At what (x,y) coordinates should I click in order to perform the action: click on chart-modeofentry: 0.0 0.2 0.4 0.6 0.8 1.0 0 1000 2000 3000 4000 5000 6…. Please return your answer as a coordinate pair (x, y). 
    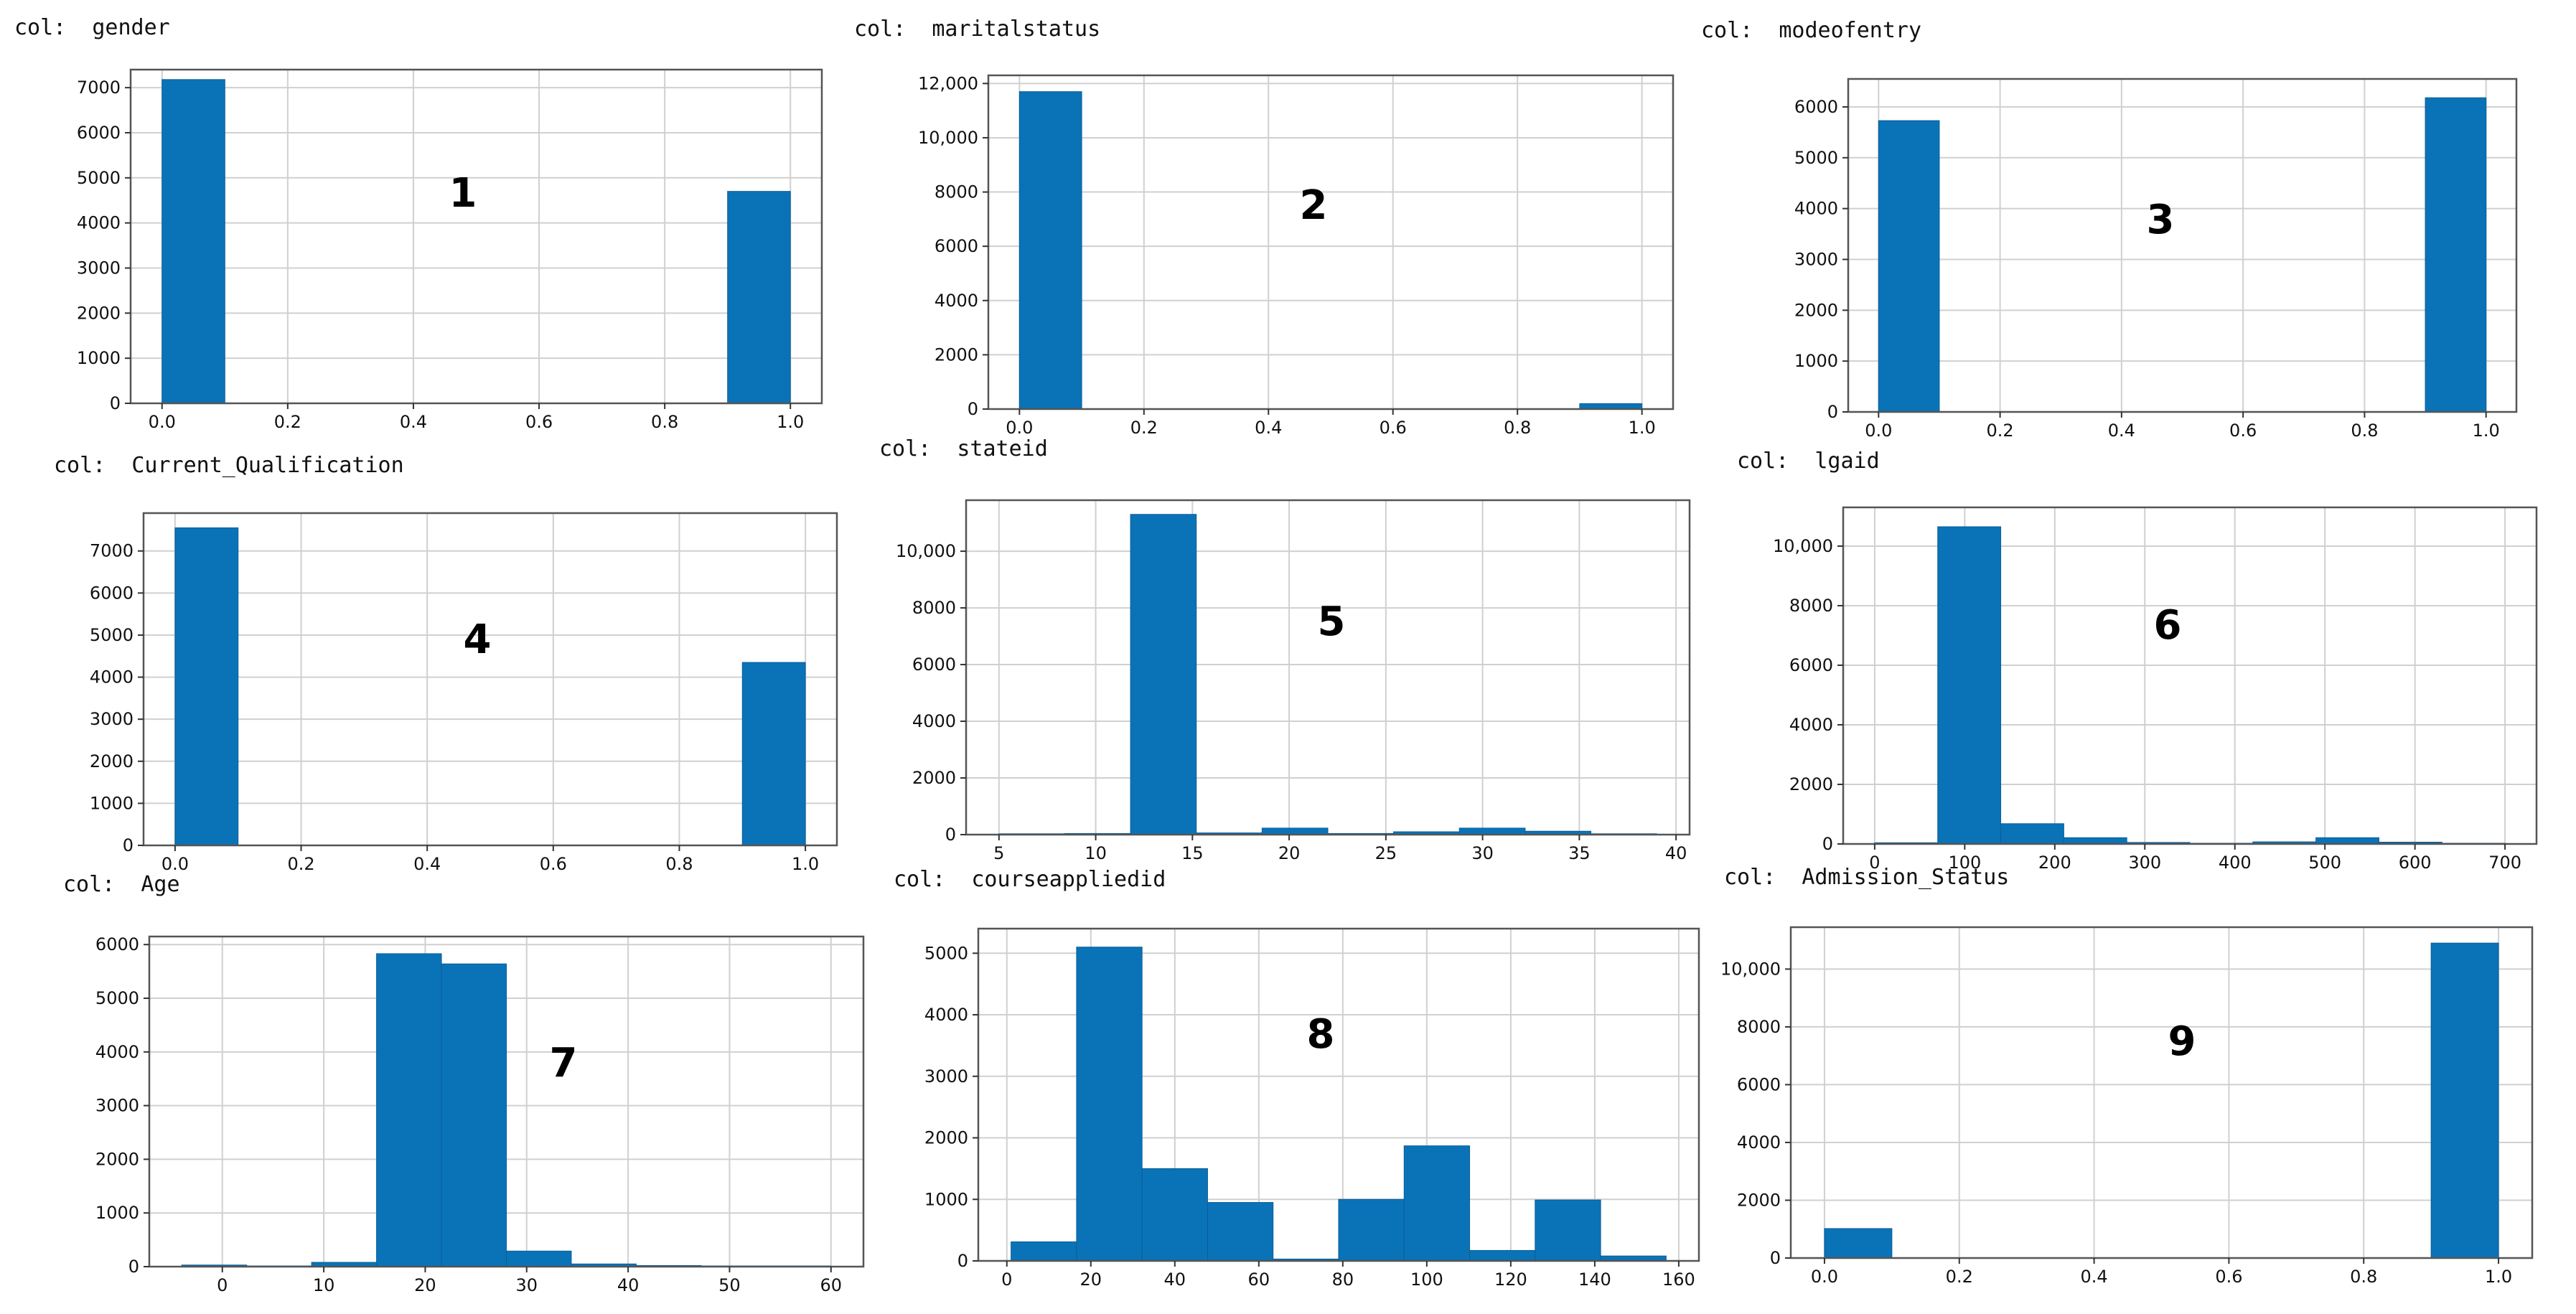
    Looking at the image, I should click on (2109, 229).